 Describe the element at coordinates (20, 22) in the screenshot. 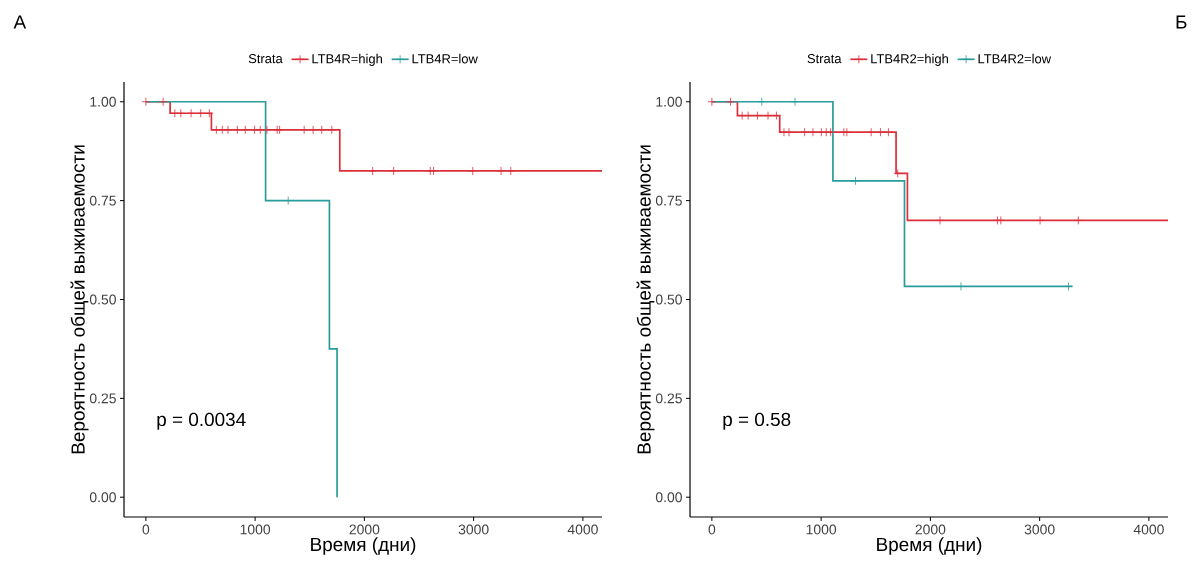

I see `chart-title: А` at that location.